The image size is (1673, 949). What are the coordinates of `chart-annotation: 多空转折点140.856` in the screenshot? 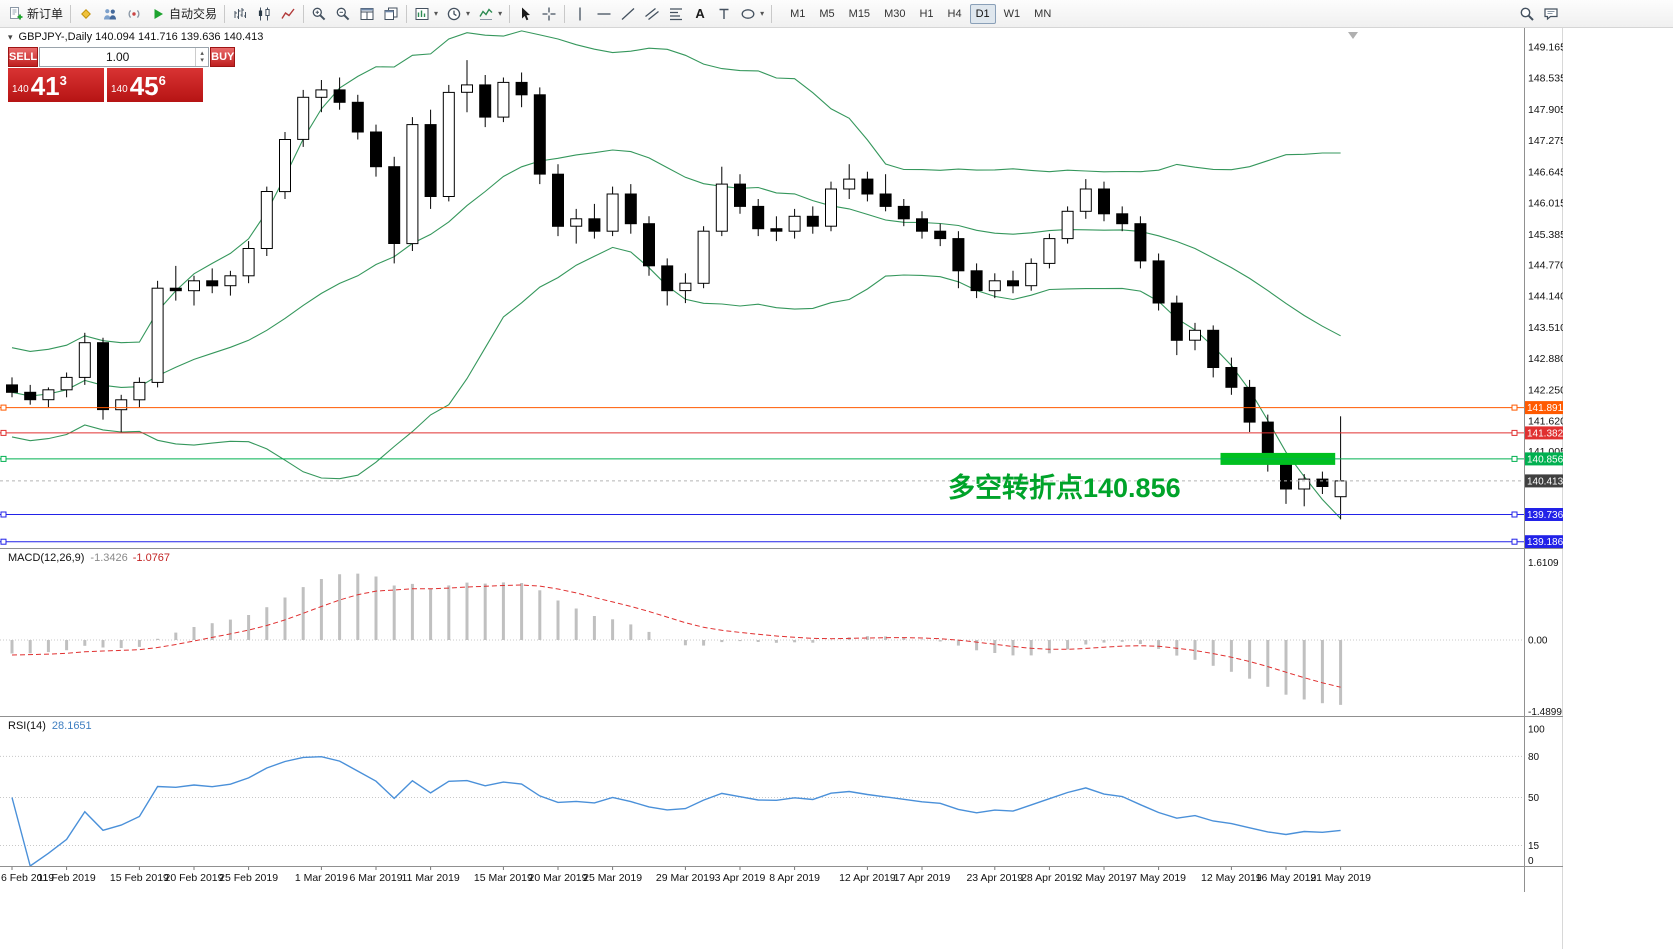 It's located at (1064, 488).